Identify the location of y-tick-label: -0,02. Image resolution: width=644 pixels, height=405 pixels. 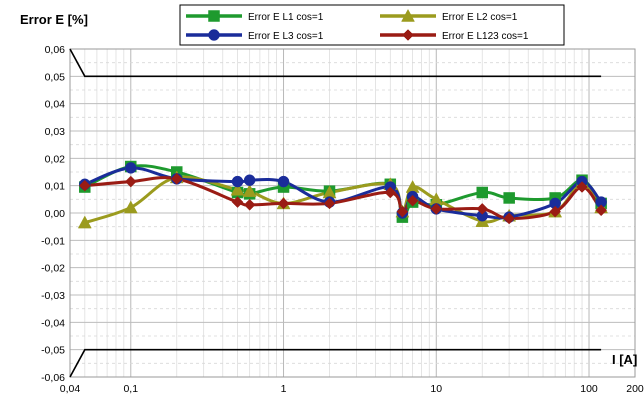
(53, 269).